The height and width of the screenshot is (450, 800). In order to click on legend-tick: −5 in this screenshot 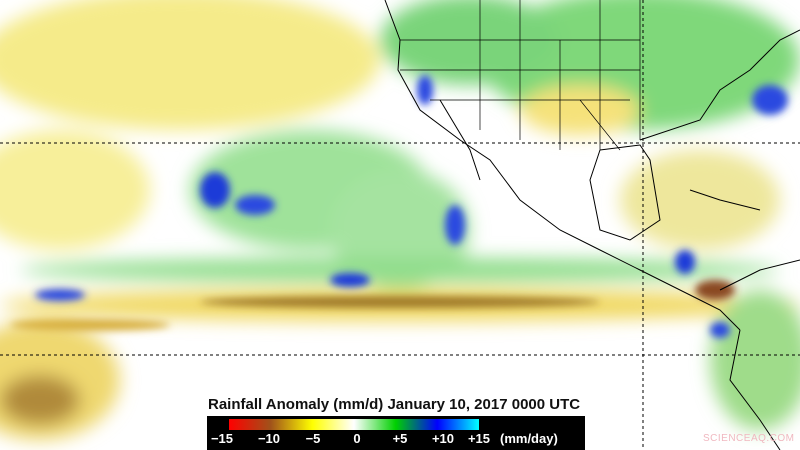, I will do `click(313, 438)`.